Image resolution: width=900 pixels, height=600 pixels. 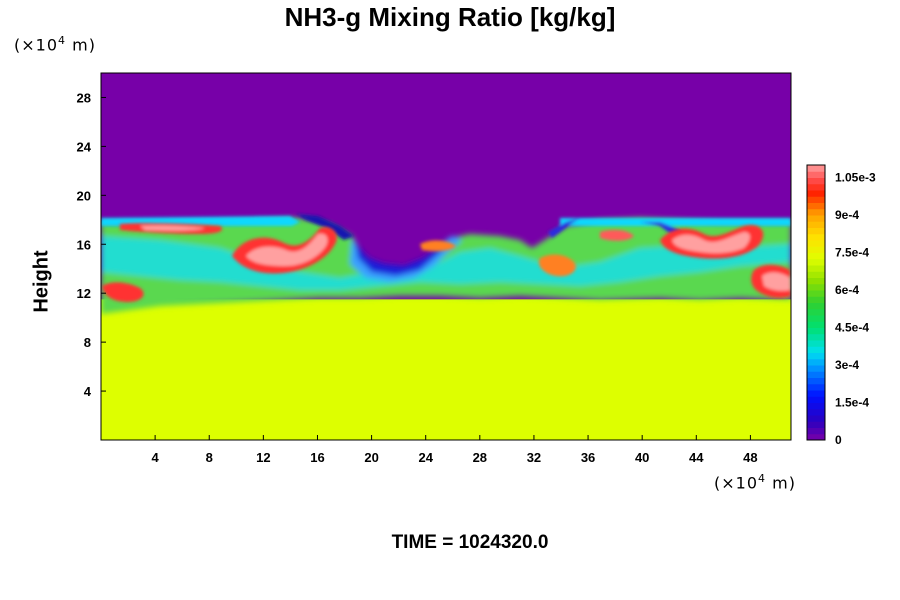 I want to click on x-axis-ticks: 4 8 12 16 20 24 28 32 36 40 44 48, so click(x=455, y=450).